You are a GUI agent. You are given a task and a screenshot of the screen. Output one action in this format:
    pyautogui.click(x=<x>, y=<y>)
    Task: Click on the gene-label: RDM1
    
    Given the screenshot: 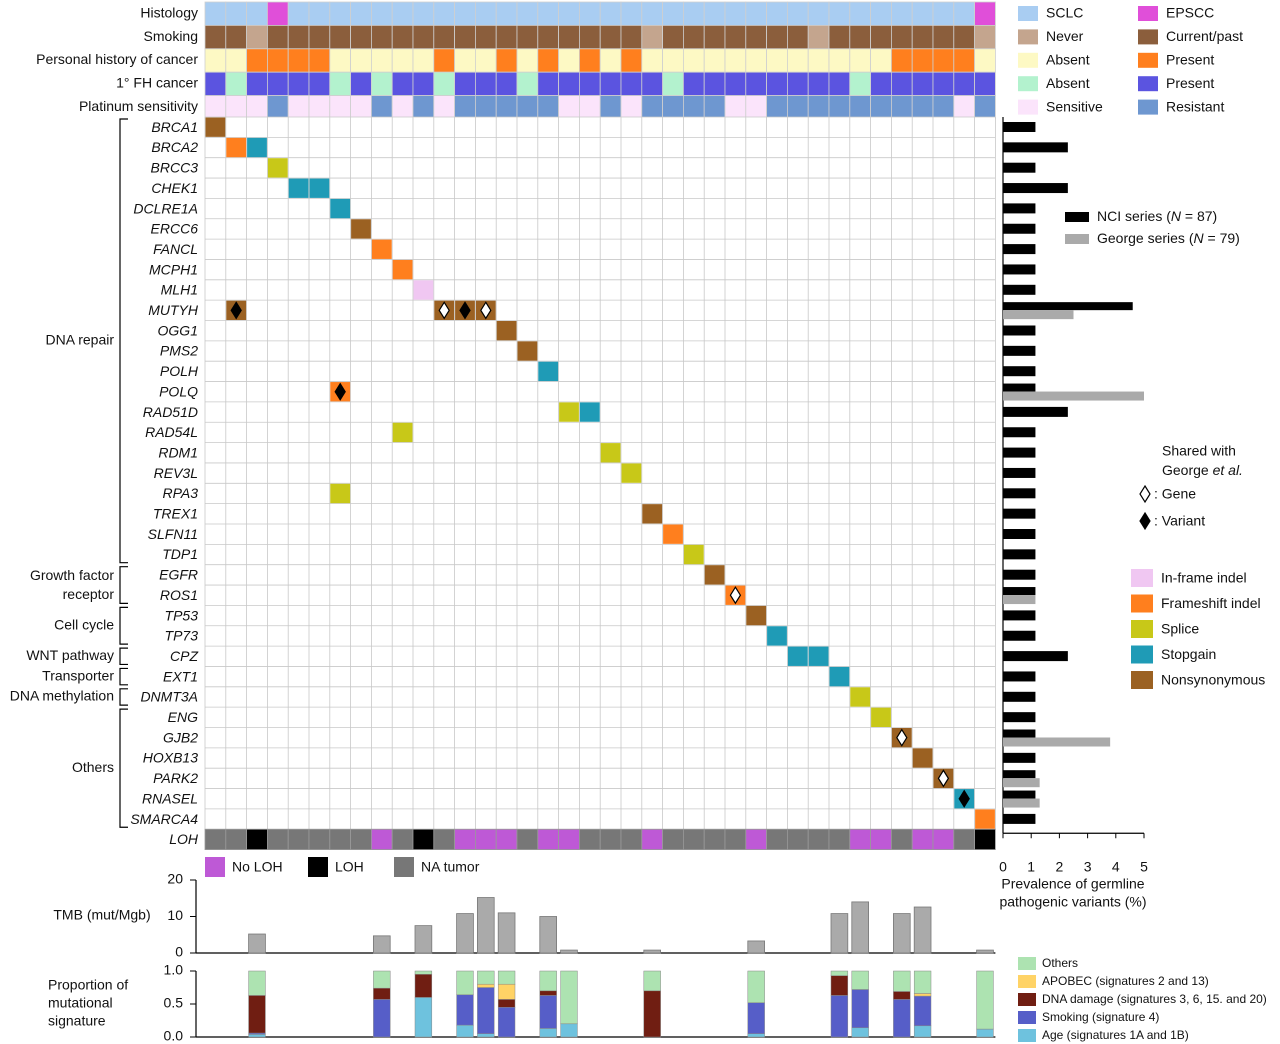 What is the action you would take?
    pyautogui.click(x=178, y=452)
    